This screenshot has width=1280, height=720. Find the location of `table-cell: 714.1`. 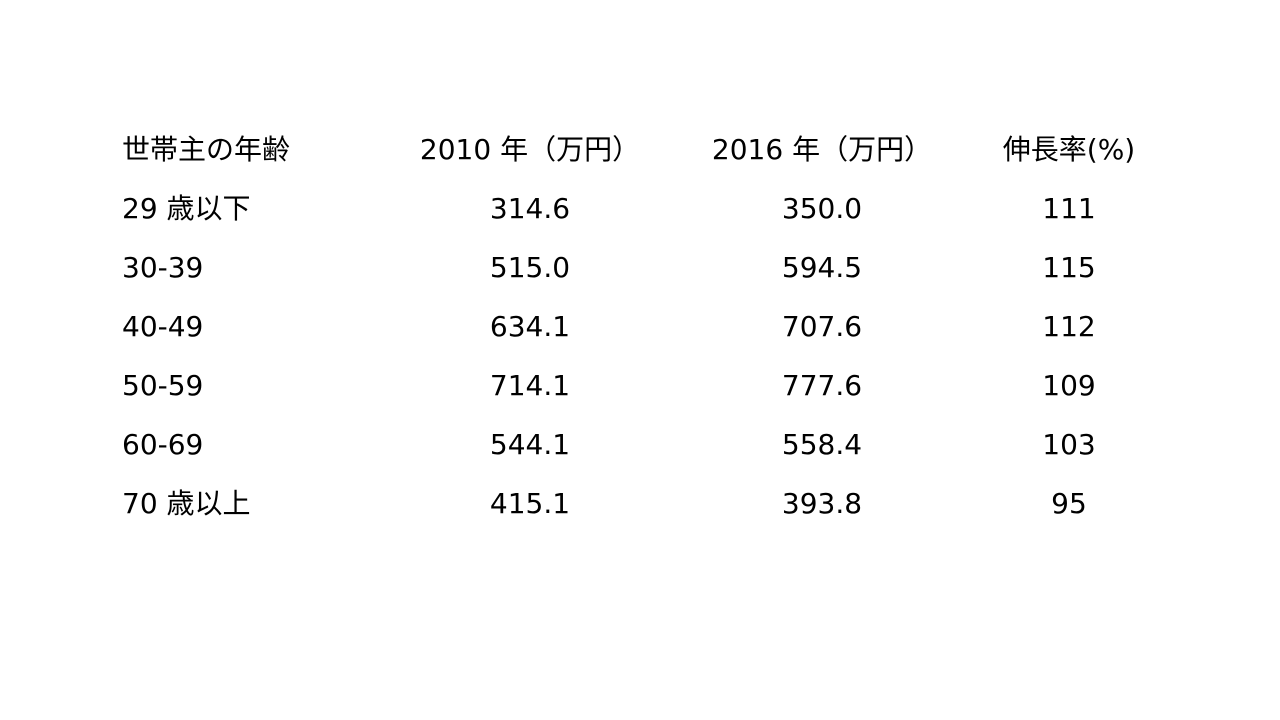

table-cell: 714.1 is located at coordinates (530, 385).